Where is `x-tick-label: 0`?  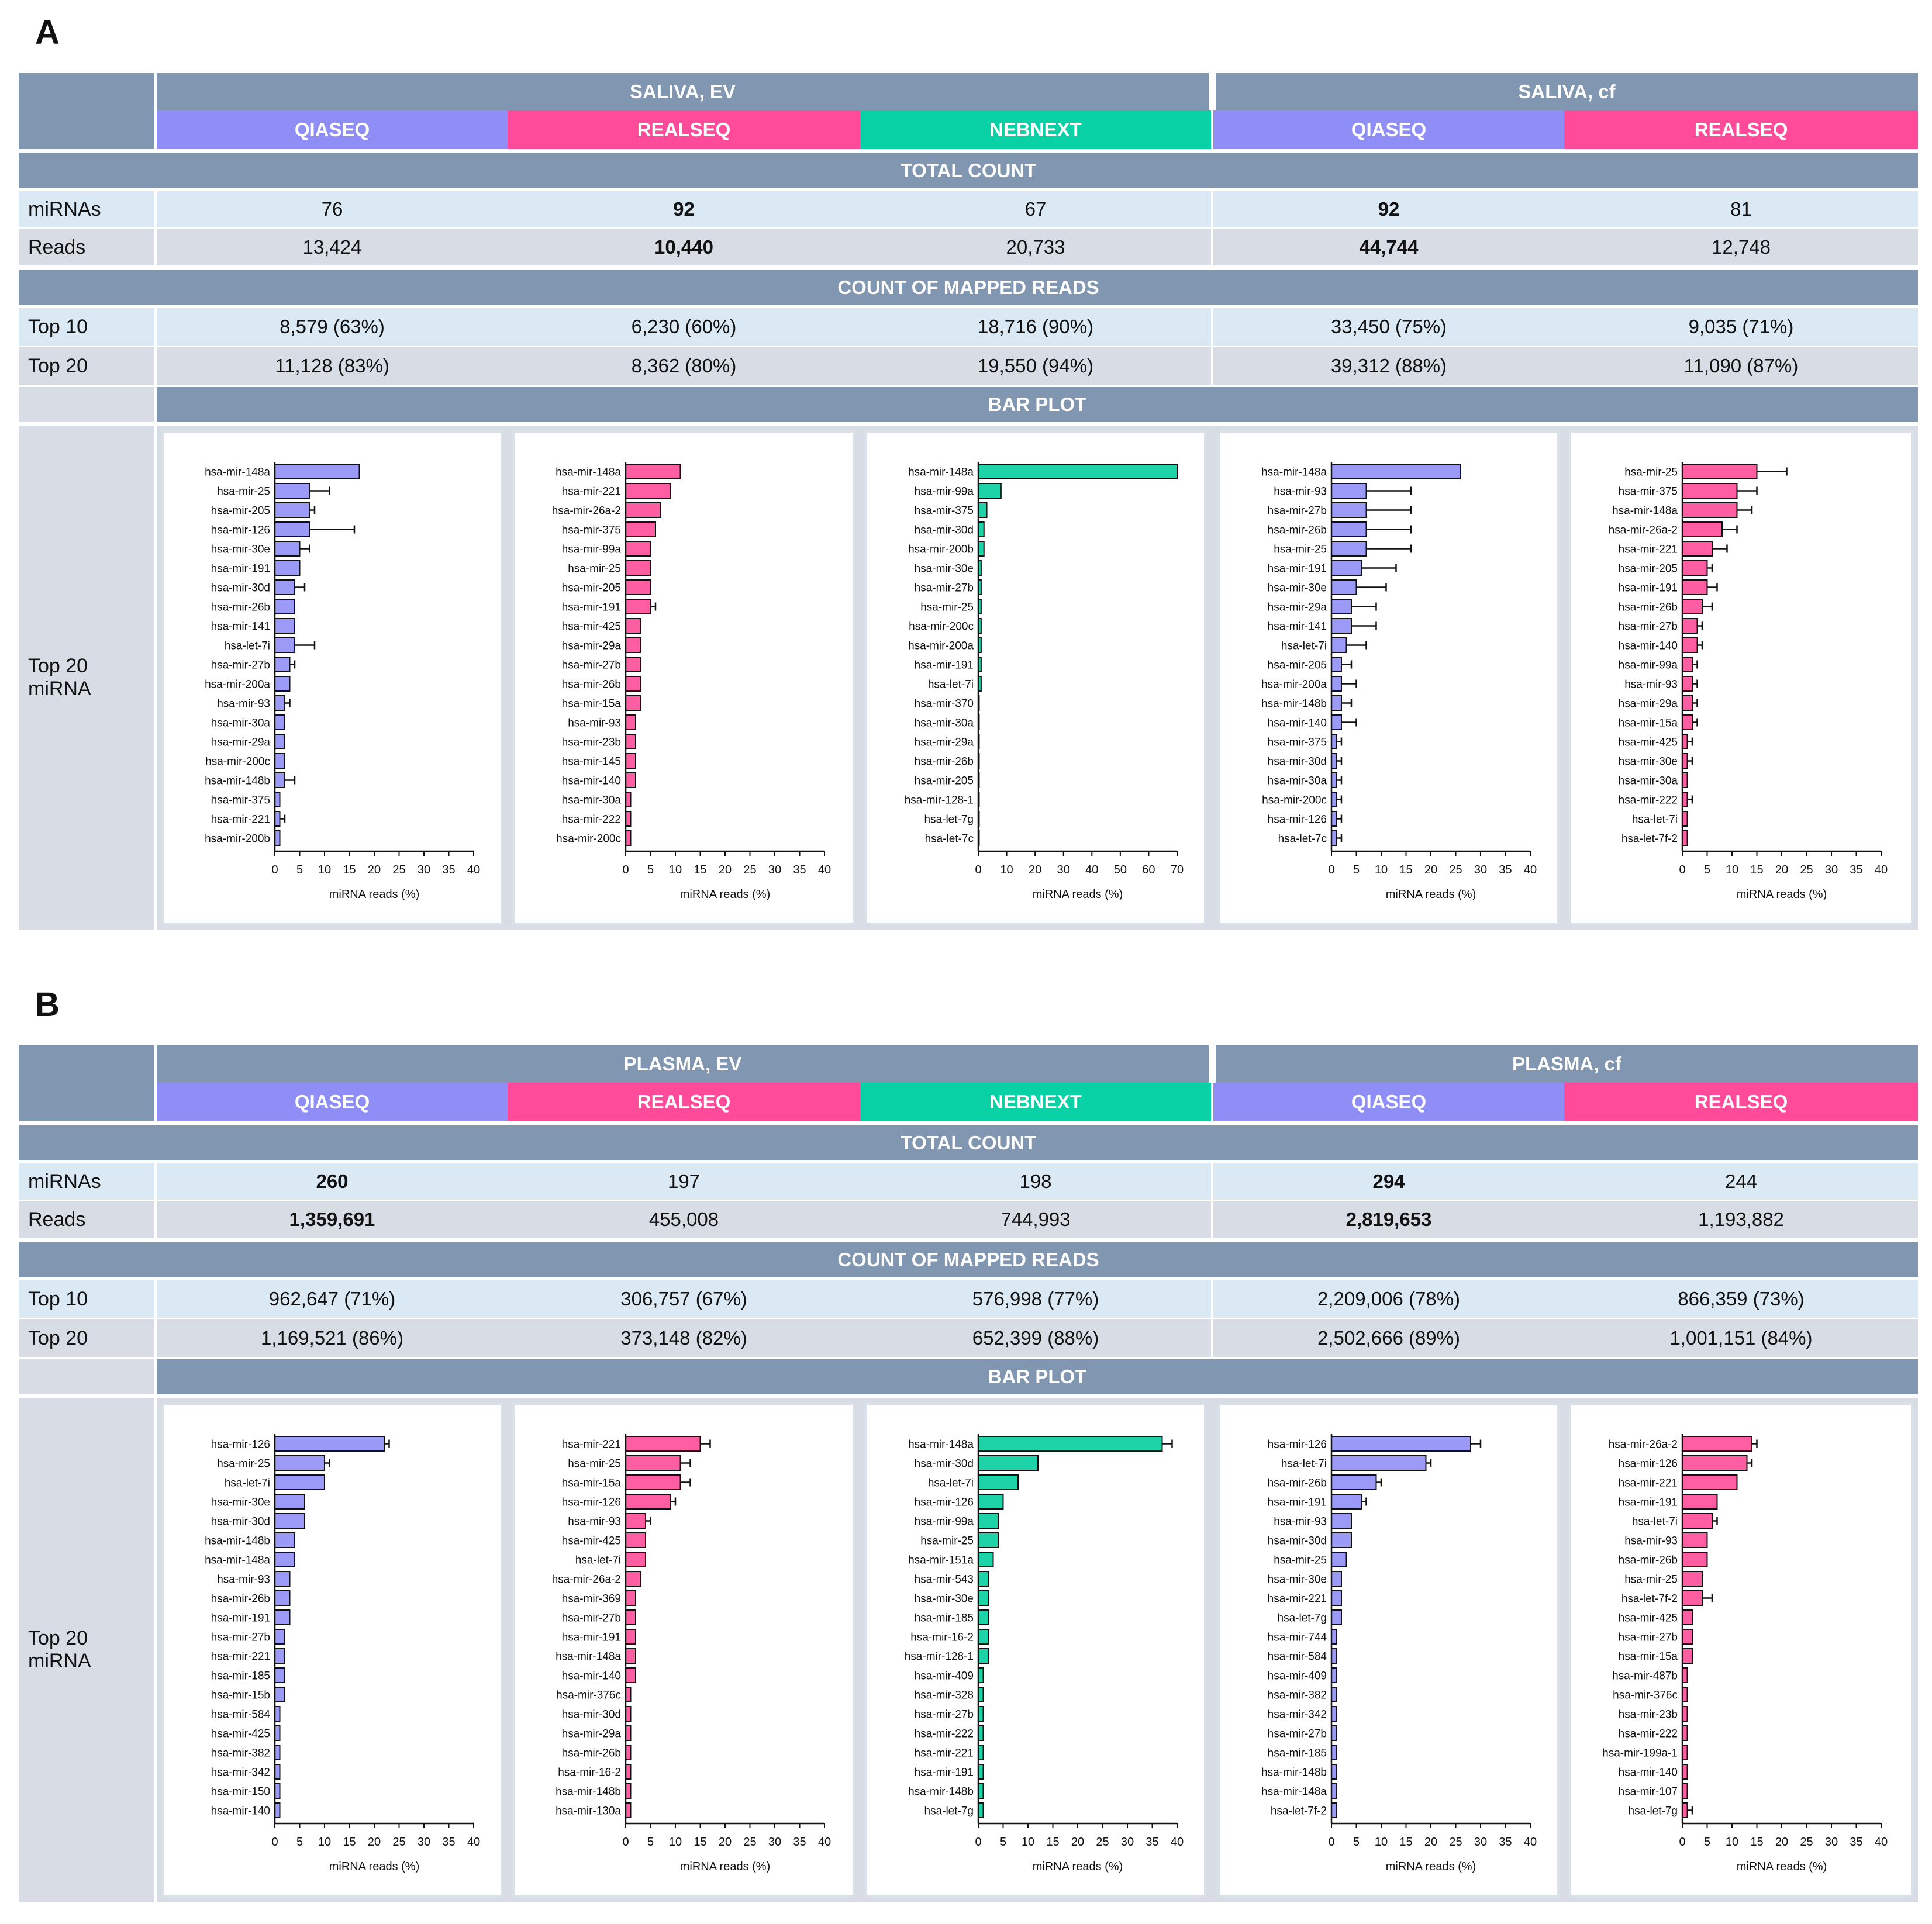 x-tick-label: 0 is located at coordinates (978, 870).